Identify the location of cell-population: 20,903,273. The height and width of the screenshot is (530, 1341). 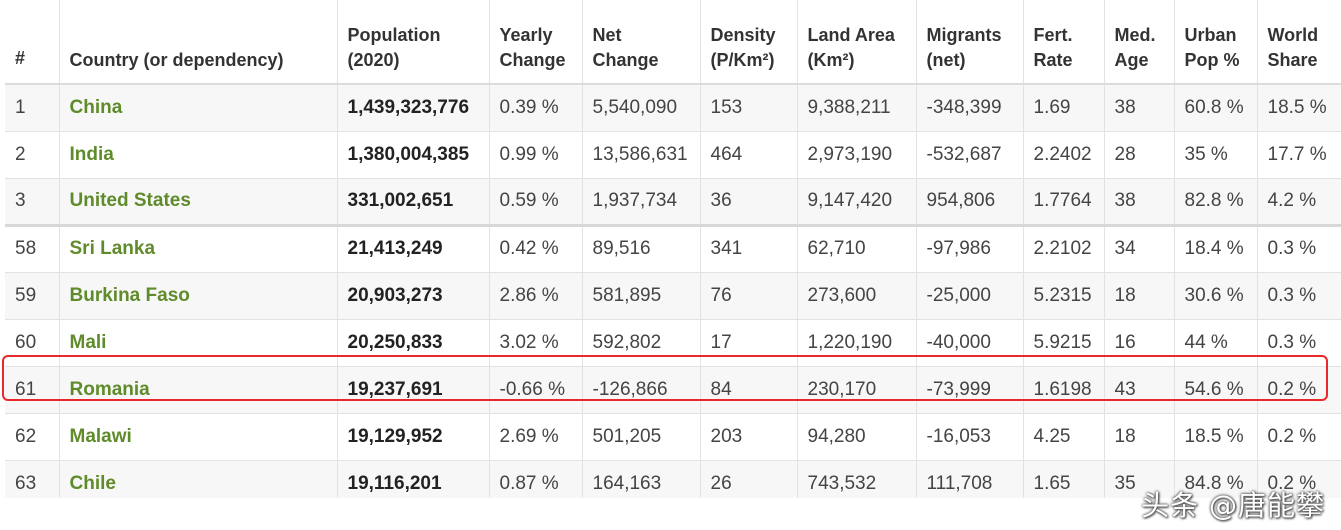
(413, 296).